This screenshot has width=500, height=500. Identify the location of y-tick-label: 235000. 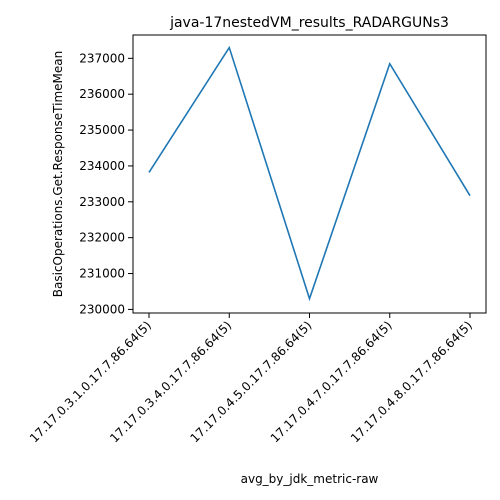
(102, 130).